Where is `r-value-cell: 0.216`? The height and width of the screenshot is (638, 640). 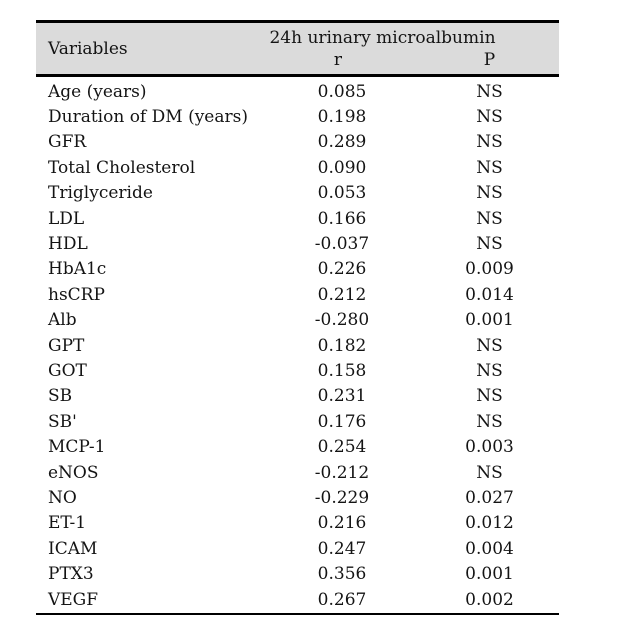 r-value-cell: 0.216 is located at coordinates (342, 523).